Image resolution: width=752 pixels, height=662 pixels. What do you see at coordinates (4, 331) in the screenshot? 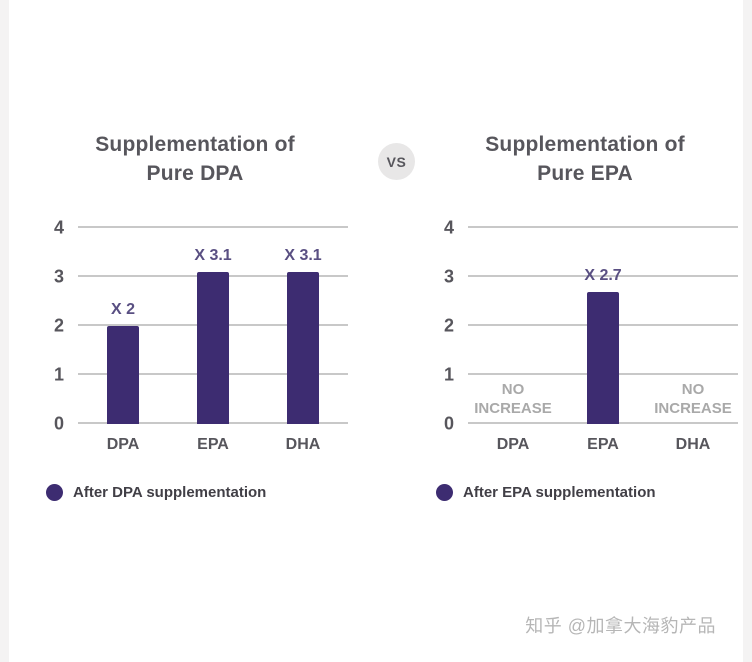
I see `page-edge-left` at bounding box center [4, 331].